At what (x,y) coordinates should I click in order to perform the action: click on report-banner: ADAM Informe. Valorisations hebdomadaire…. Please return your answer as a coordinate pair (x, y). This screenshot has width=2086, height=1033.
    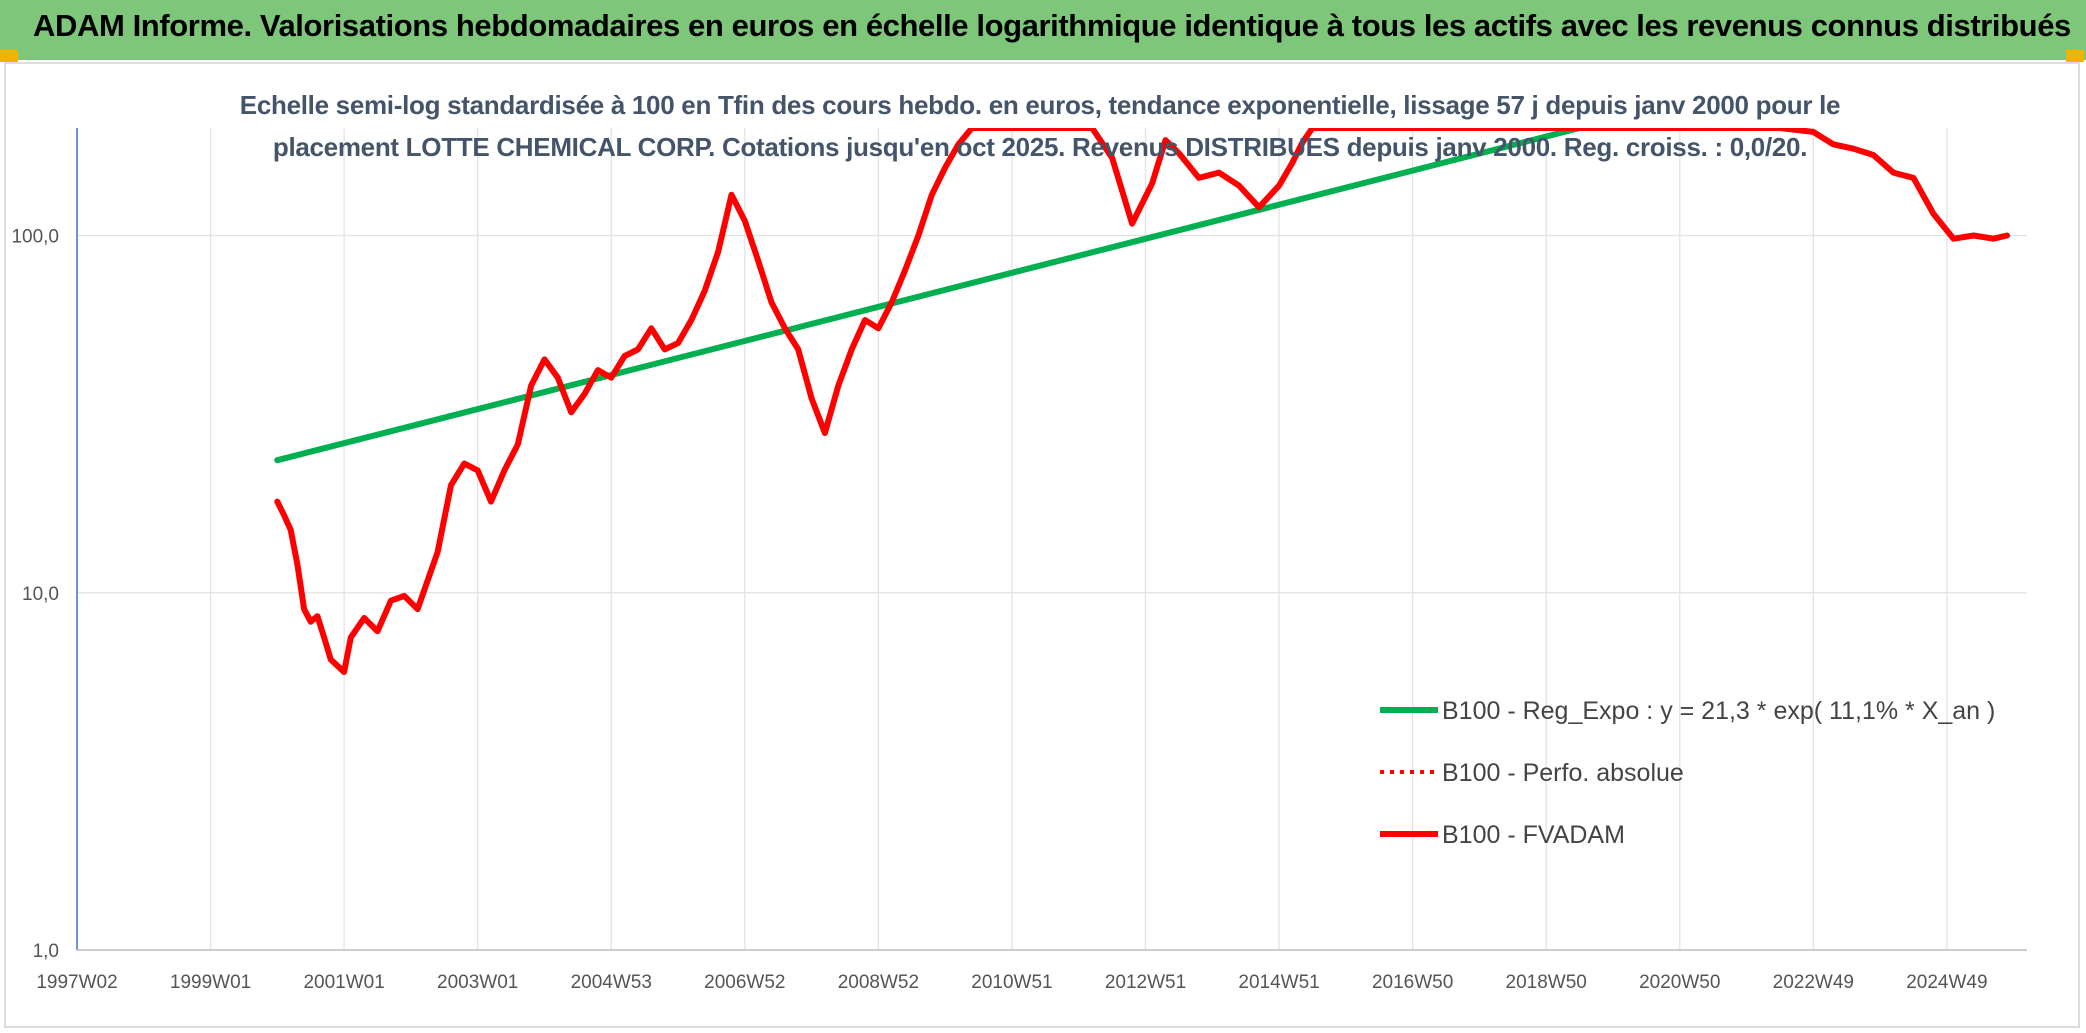
    Looking at the image, I should click on (1043, 30).